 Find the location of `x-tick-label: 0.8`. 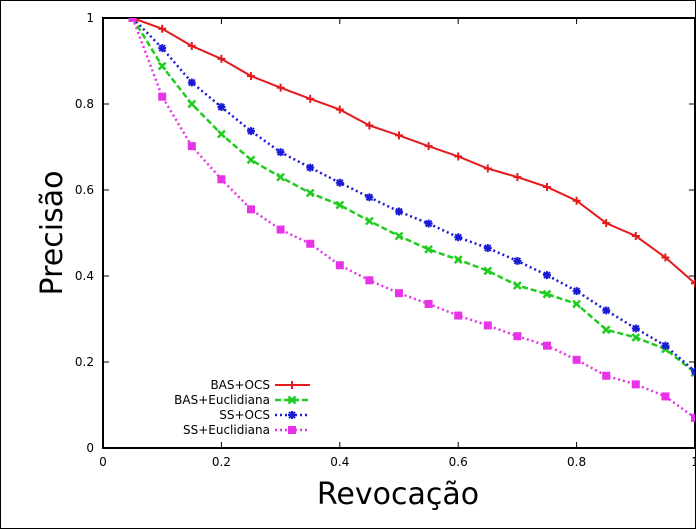

x-tick-label: 0.8 is located at coordinates (576, 462).